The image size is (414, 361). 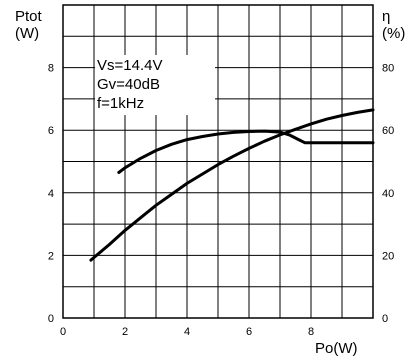 What do you see at coordinates (130, 65) in the screenshot?
I see `annotation-line-supply: Vs=14.4V` at bounding box center [130, 65].